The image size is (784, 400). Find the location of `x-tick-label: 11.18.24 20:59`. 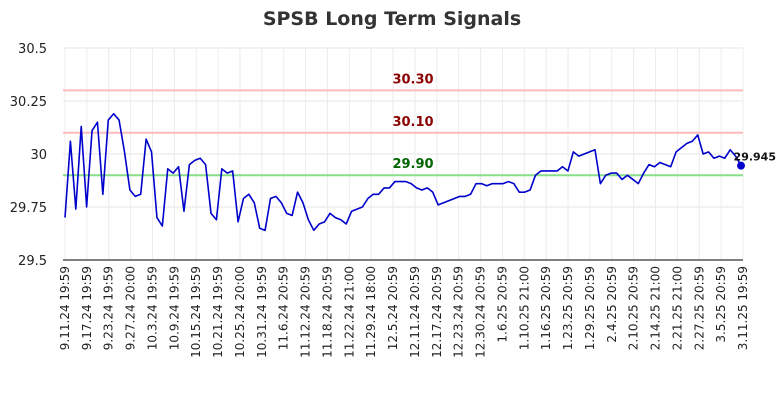

x-tick-label: 11.18.24 20:59 is located at coordinates (327, 312).